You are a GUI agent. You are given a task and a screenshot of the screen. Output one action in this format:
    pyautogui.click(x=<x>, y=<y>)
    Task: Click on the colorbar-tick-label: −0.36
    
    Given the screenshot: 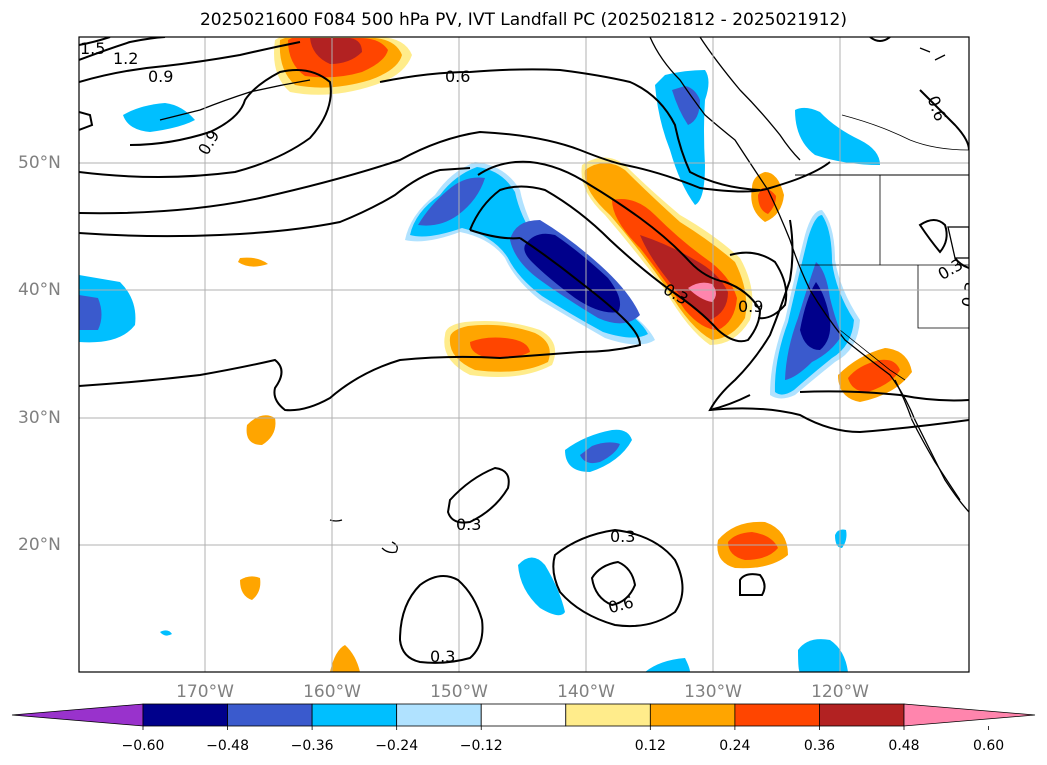 What is the action you would take?
    pyautogui.click(x=312, y=746)
    